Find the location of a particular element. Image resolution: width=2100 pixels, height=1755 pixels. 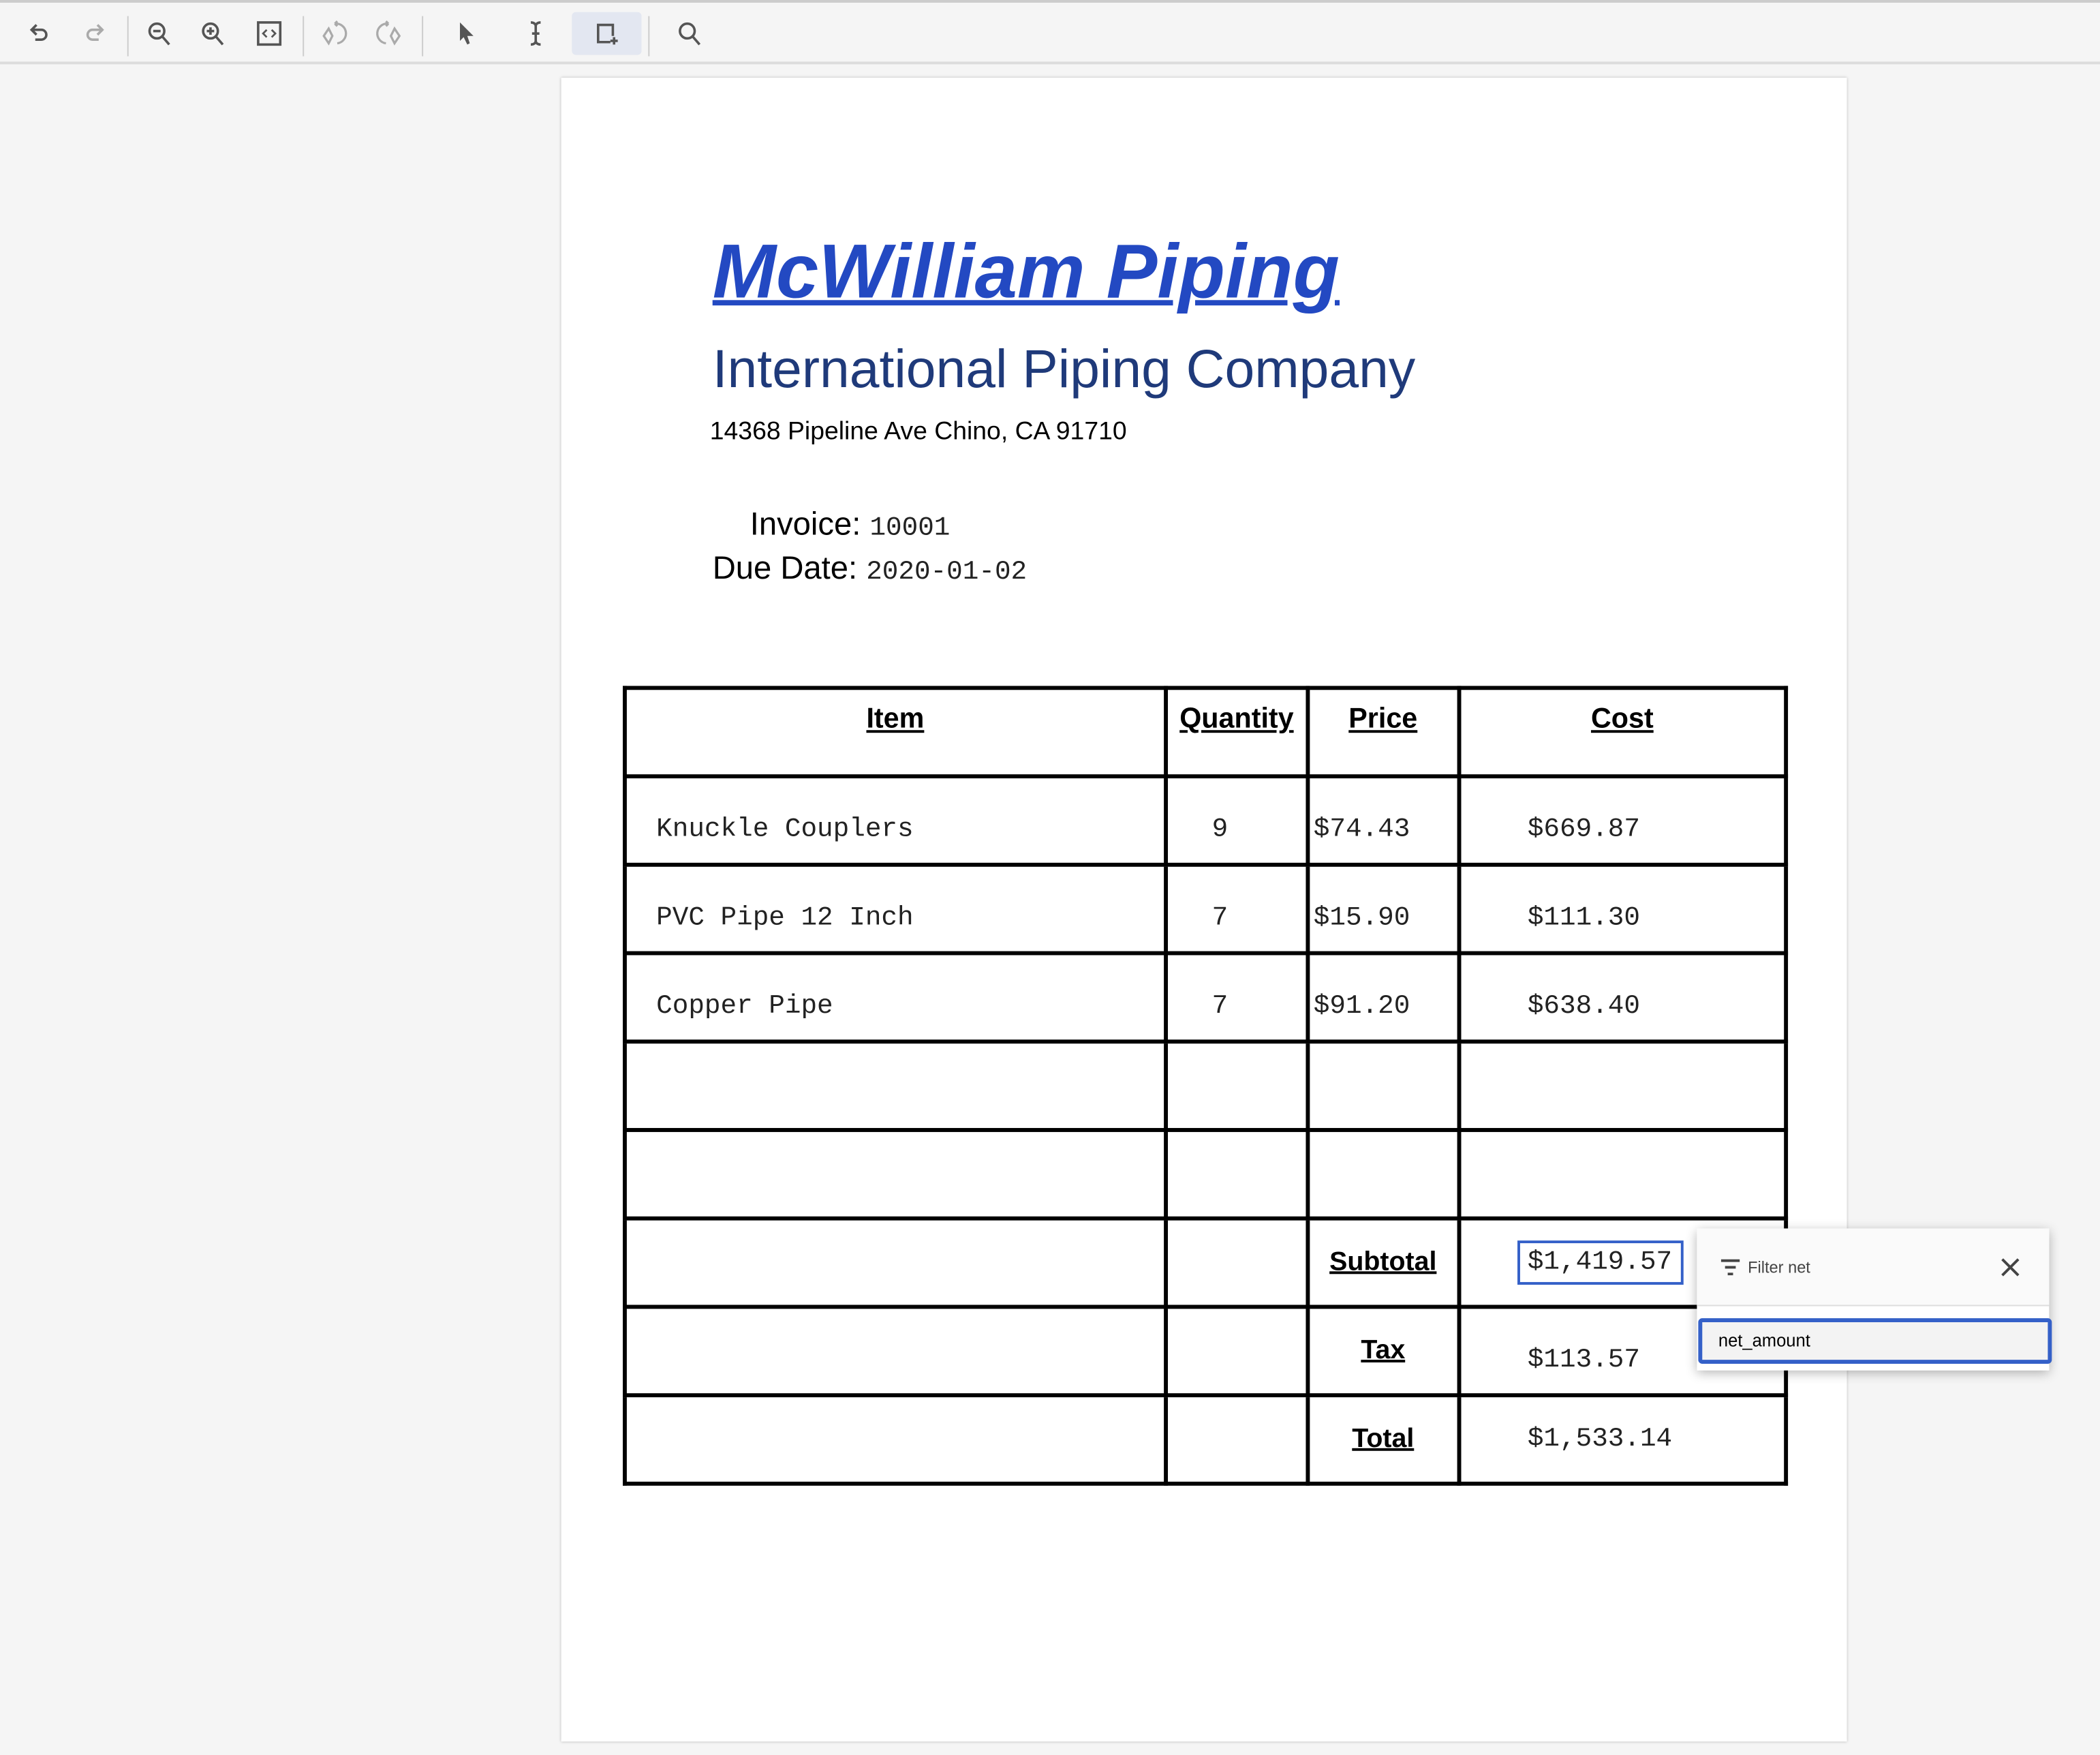

header-price: Price is located at coordinates (1383, 732).